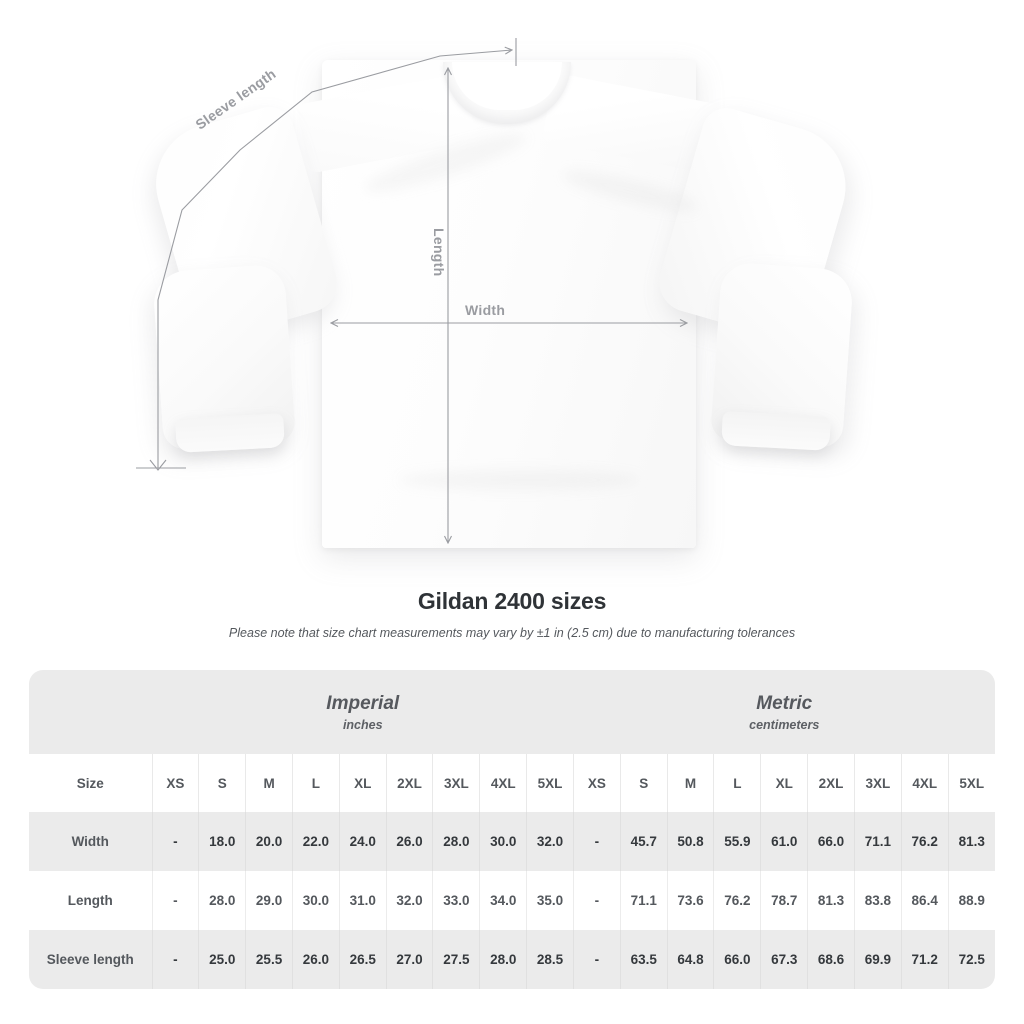  I want to click on metric-sublabel: centimeters, so click(784, 725).